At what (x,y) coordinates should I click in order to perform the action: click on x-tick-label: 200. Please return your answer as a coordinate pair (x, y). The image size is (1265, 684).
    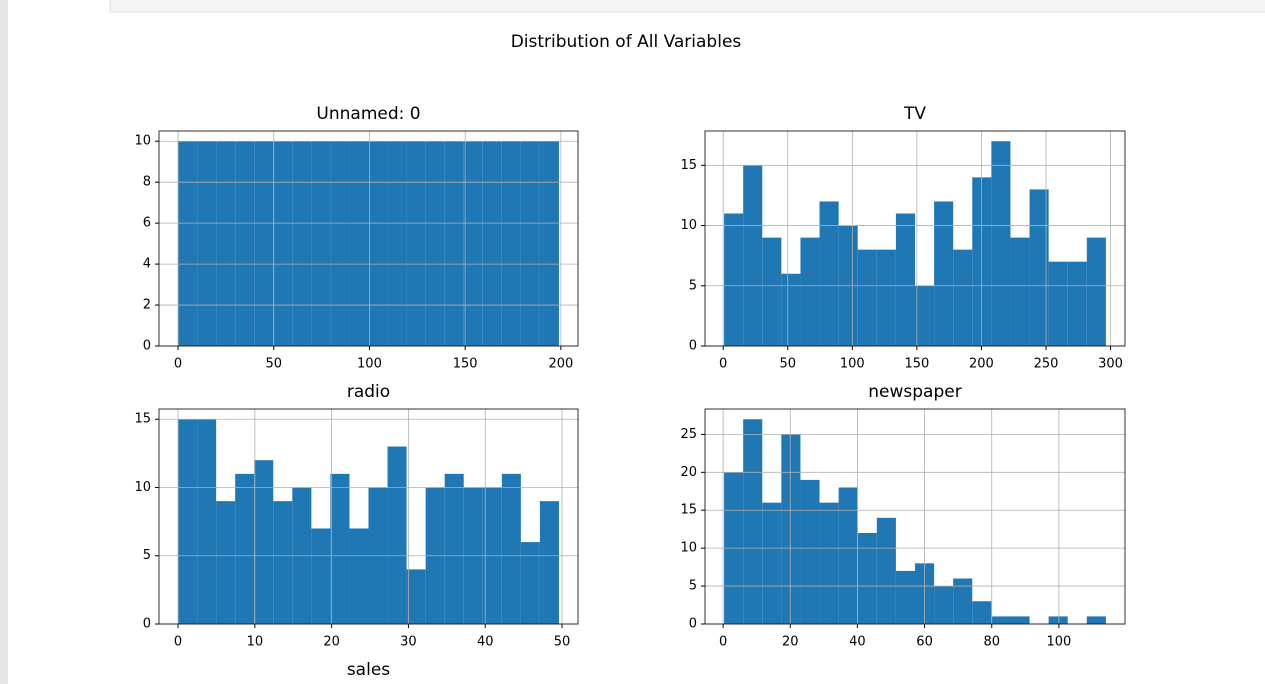
    Looking at the image, I should click on (560, 364).